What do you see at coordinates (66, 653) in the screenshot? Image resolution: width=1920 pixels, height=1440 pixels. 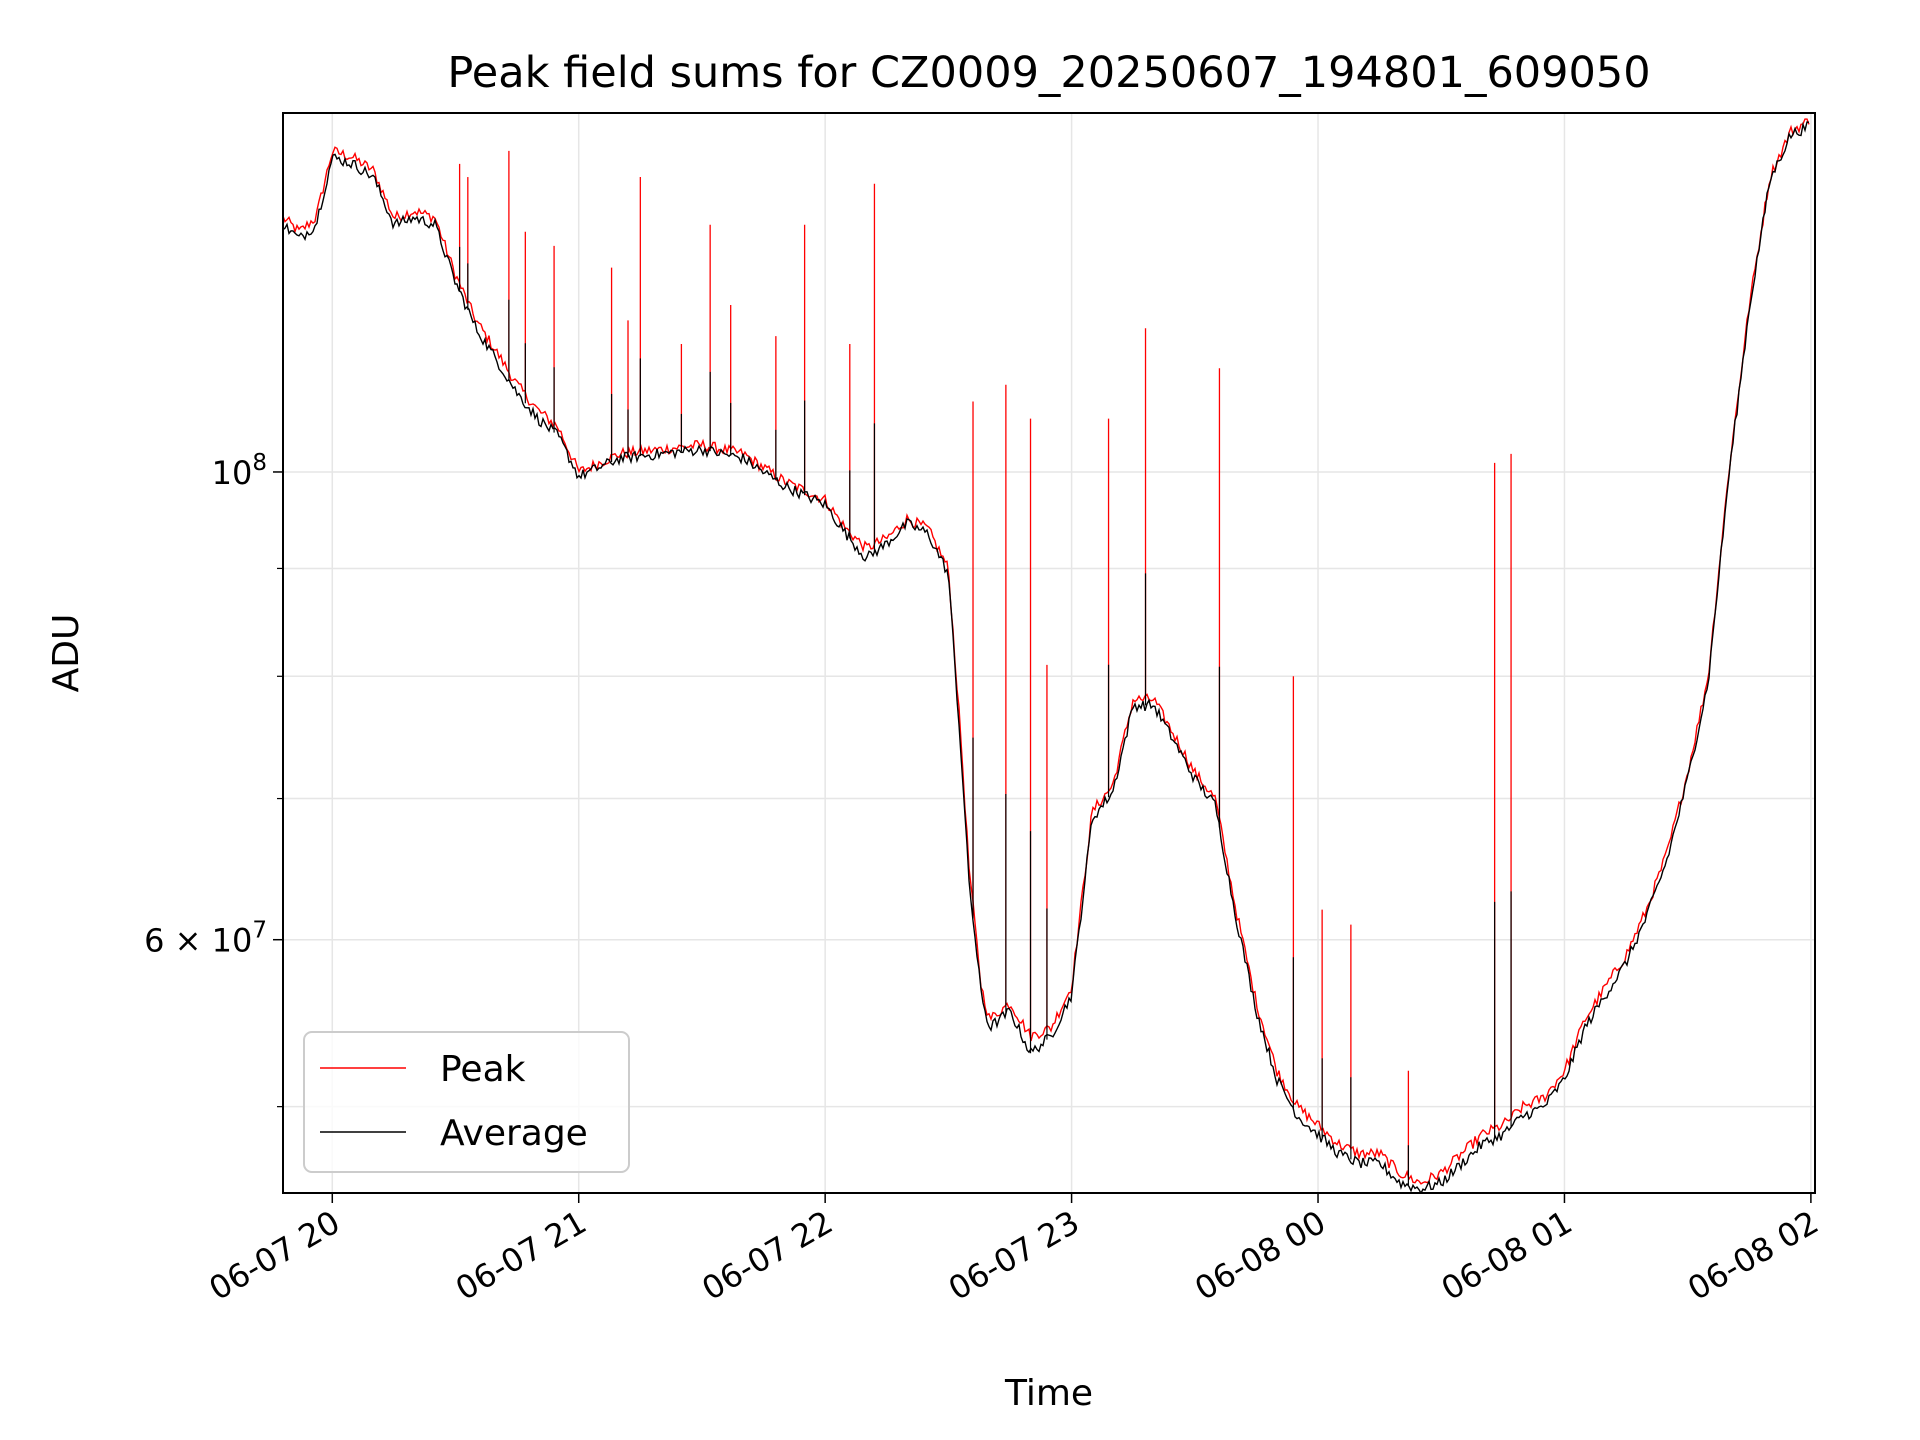 I see `y-axis-label: ADU` at bounding box center [66, 653].